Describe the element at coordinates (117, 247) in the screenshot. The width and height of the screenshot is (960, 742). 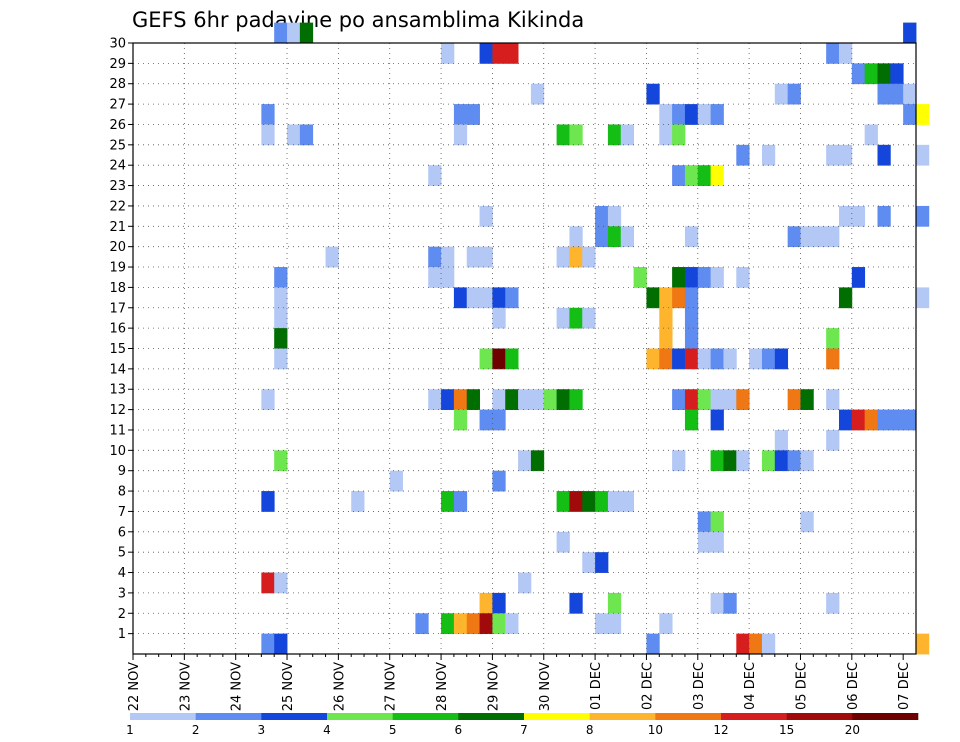
I see `y-tick-label: 20` at that location.